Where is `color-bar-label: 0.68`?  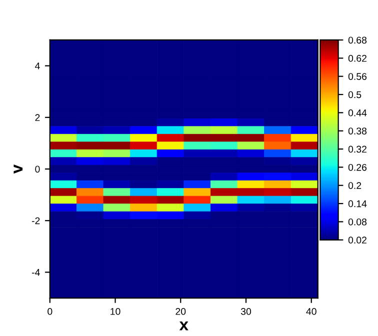 color-bar-label: 0.68 is located at coordinates (357, 40).